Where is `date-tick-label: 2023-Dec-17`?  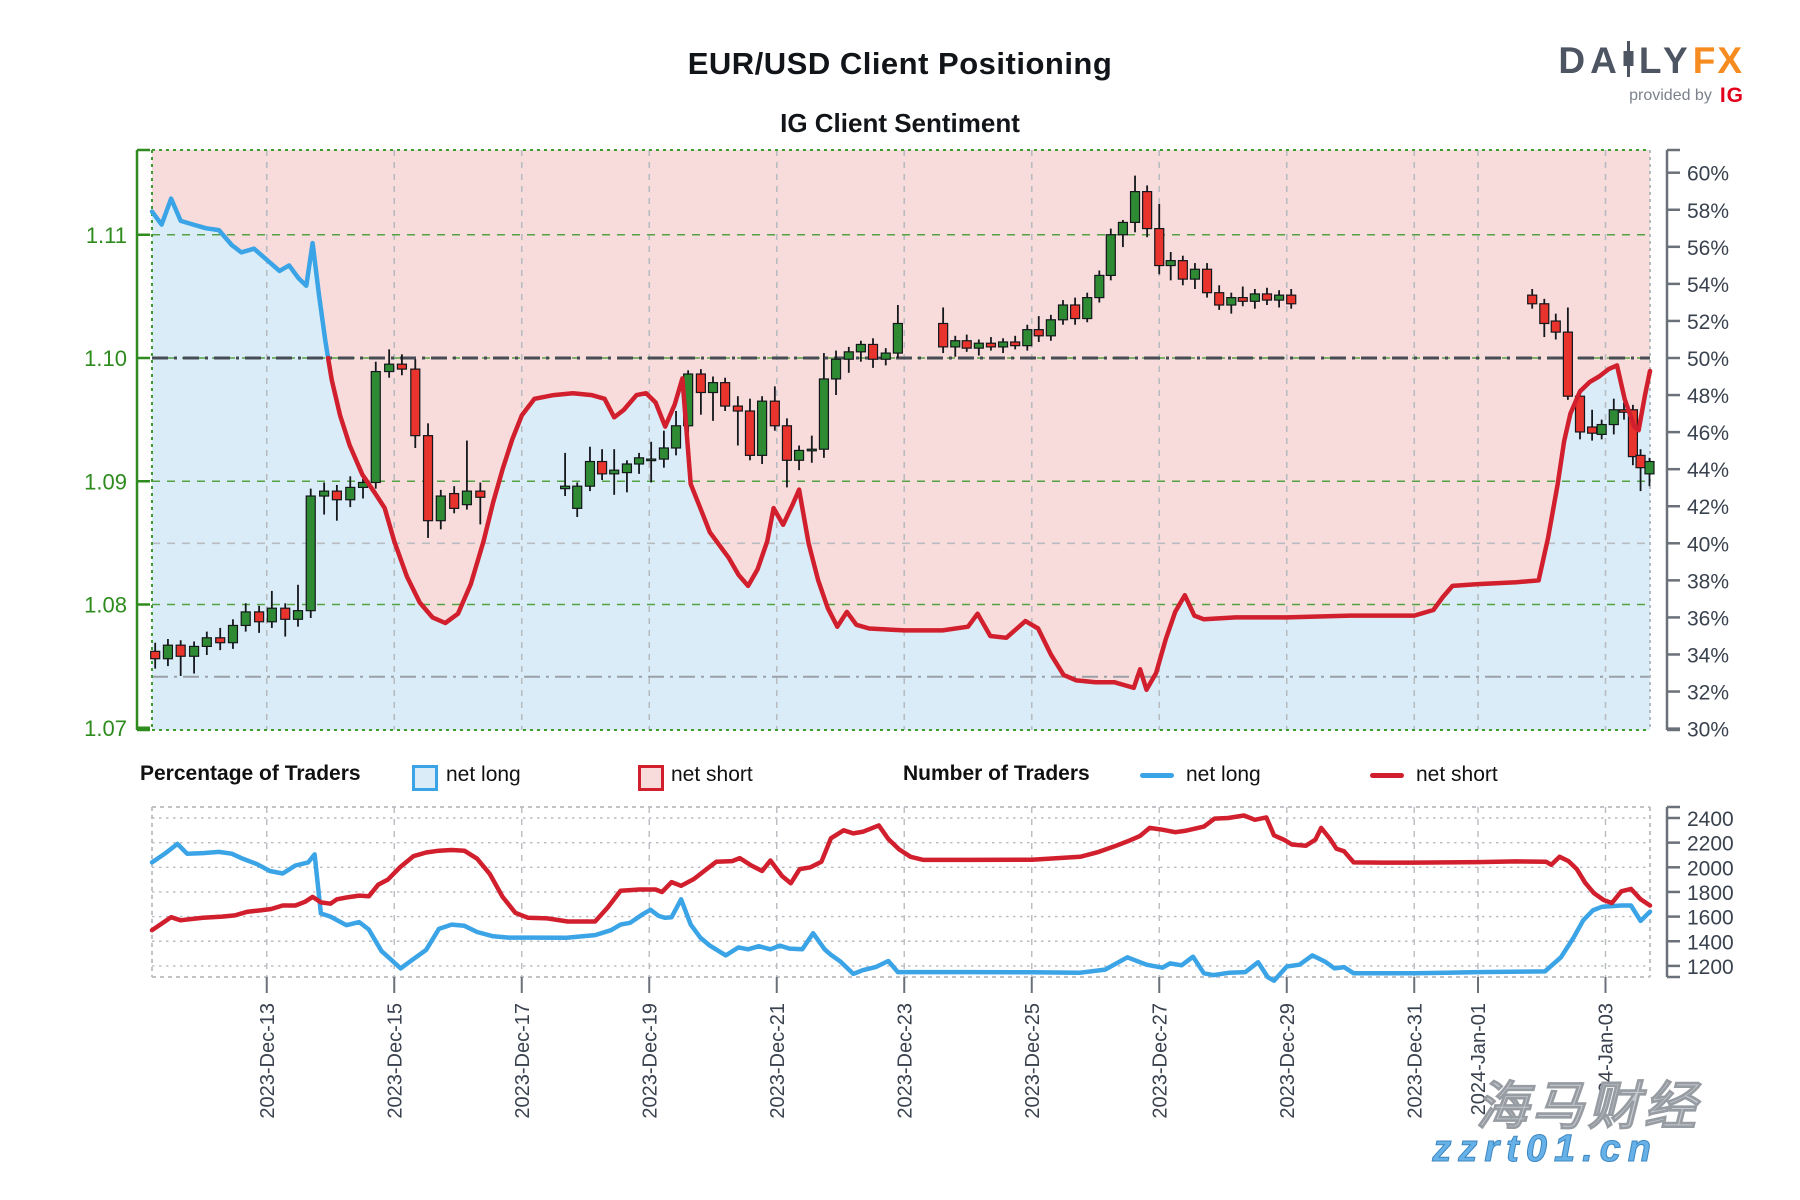
date-tick-label: 2023-Dec-17 is located at coordinates (523, 1061).